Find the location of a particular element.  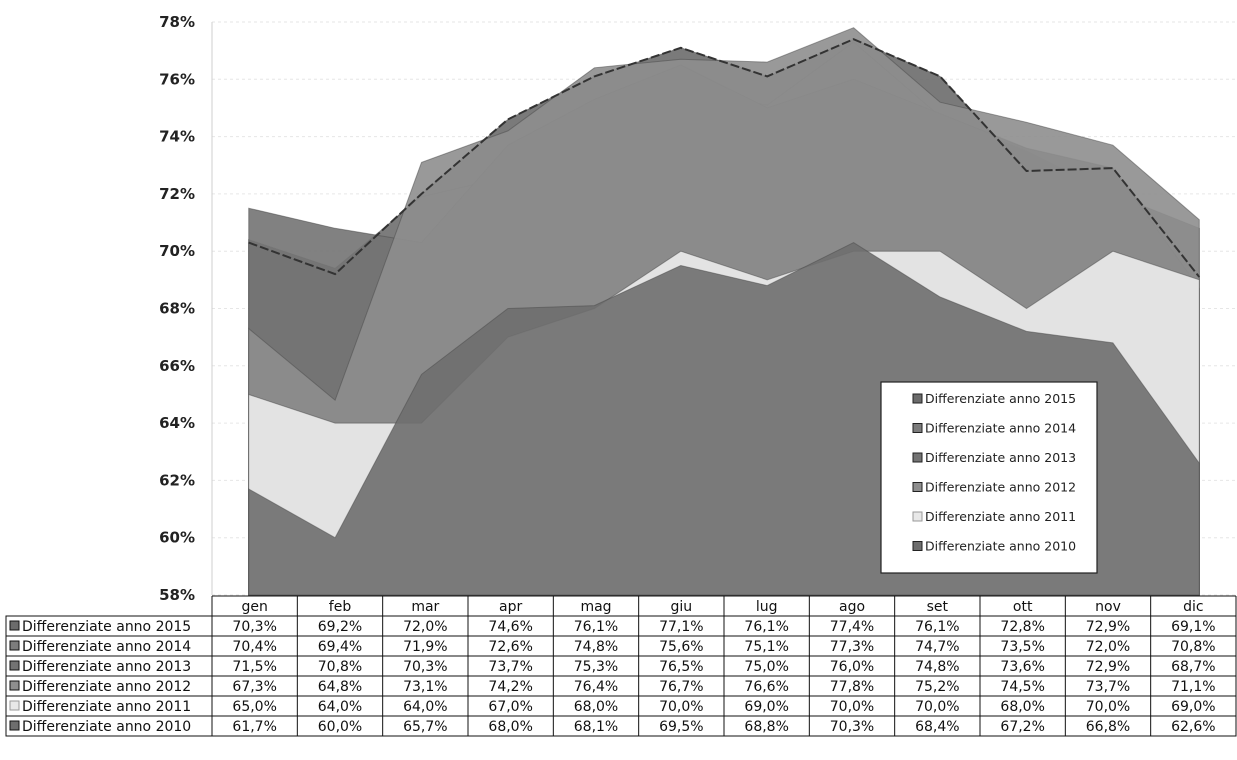

data-label: 69,4% is located at coordinates (340, 647).